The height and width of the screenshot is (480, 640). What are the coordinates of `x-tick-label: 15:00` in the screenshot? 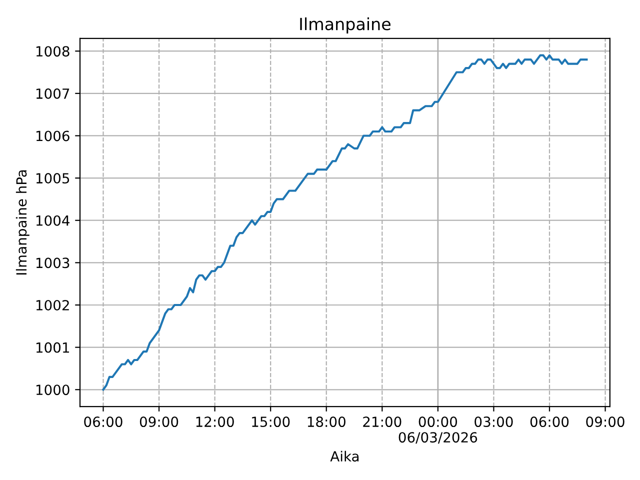 It's located at (271, 422).